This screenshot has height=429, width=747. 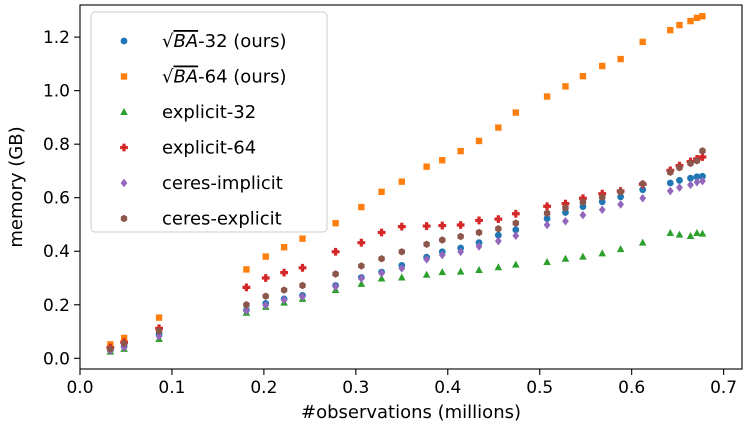 I want to click on x-tick-label: 0.2, so click(x=263, y=388).